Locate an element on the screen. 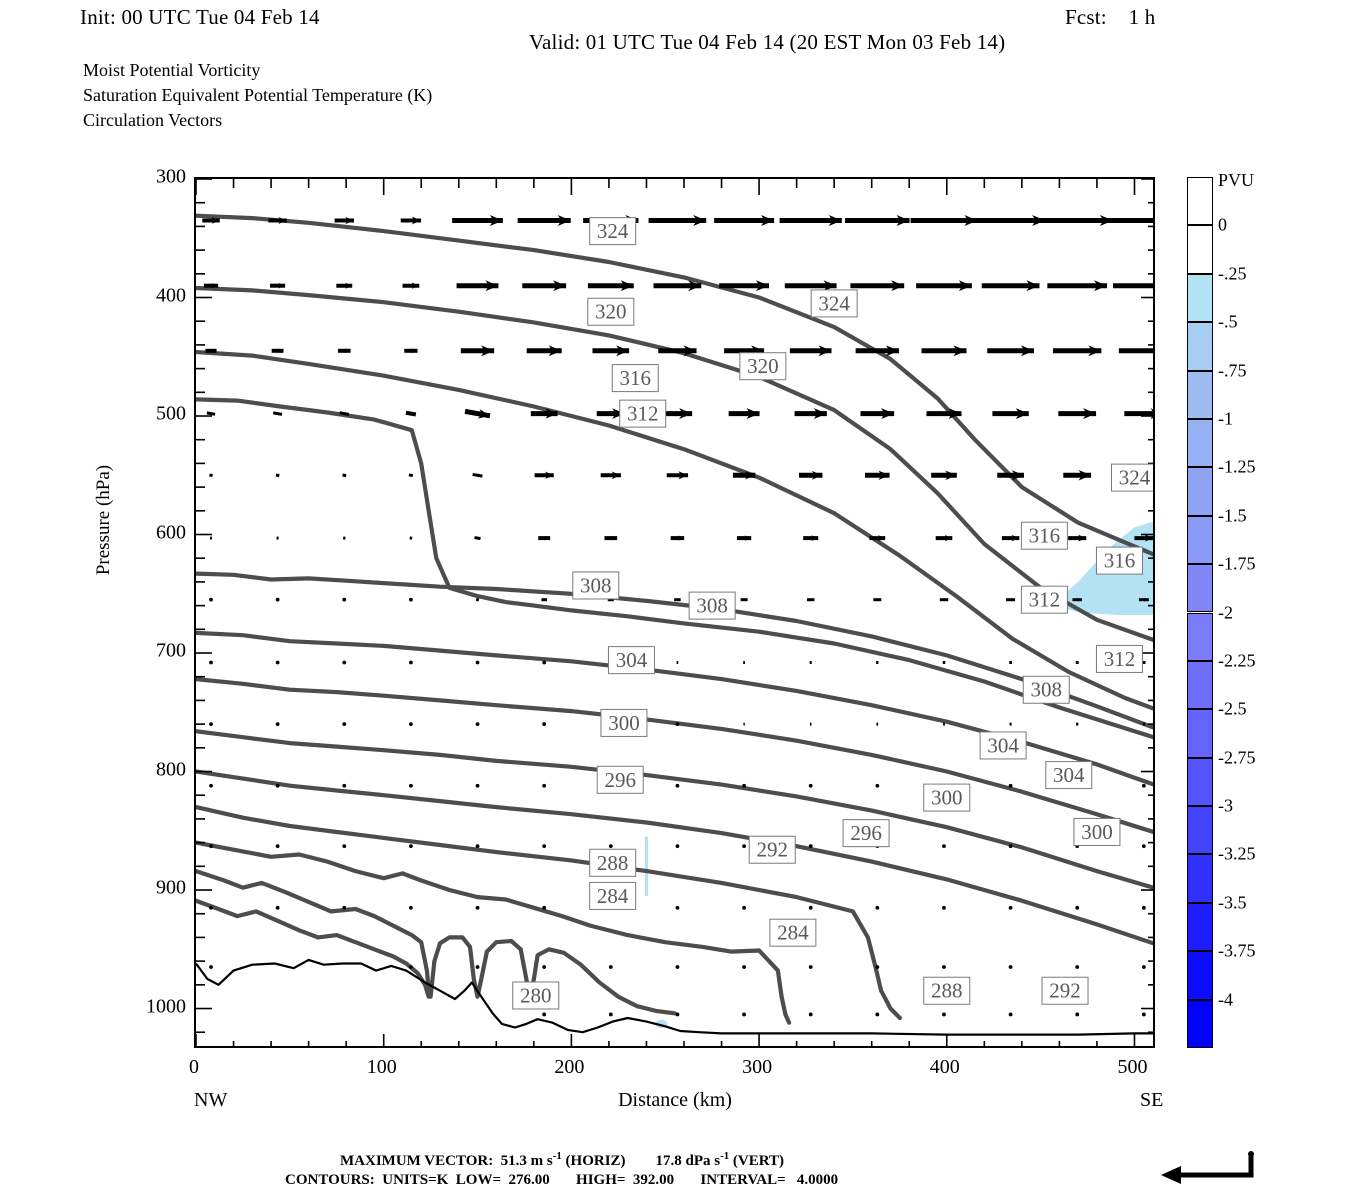  y-tick-400: 400 is located at coordinates (171, 295).